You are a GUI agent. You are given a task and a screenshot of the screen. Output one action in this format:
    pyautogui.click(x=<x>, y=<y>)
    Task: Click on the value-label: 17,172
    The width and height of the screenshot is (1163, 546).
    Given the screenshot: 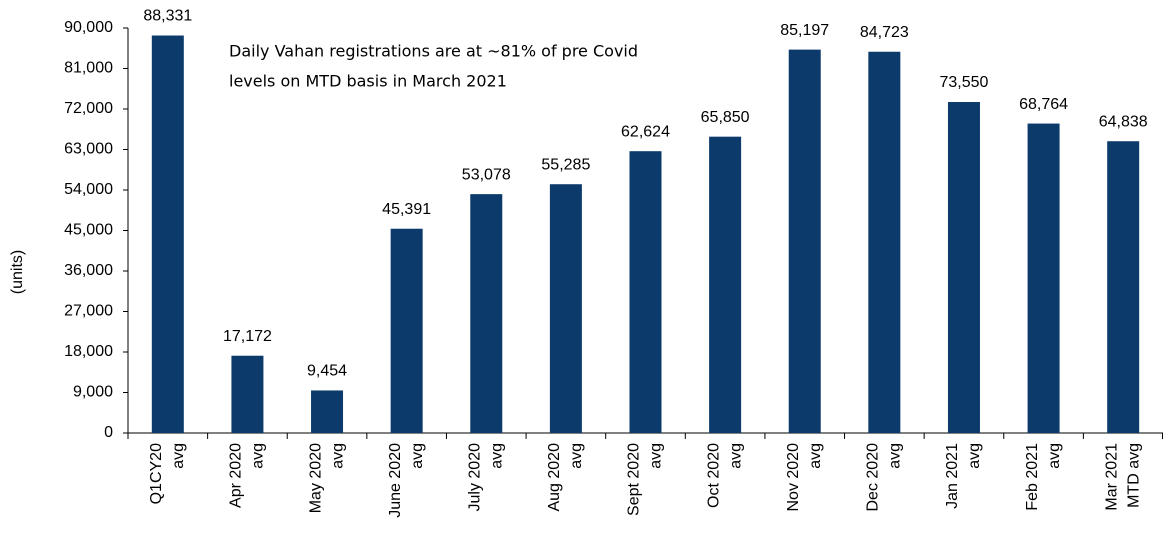 What is the action you would take?
    pyautogui.click(x=247, y=336)
    